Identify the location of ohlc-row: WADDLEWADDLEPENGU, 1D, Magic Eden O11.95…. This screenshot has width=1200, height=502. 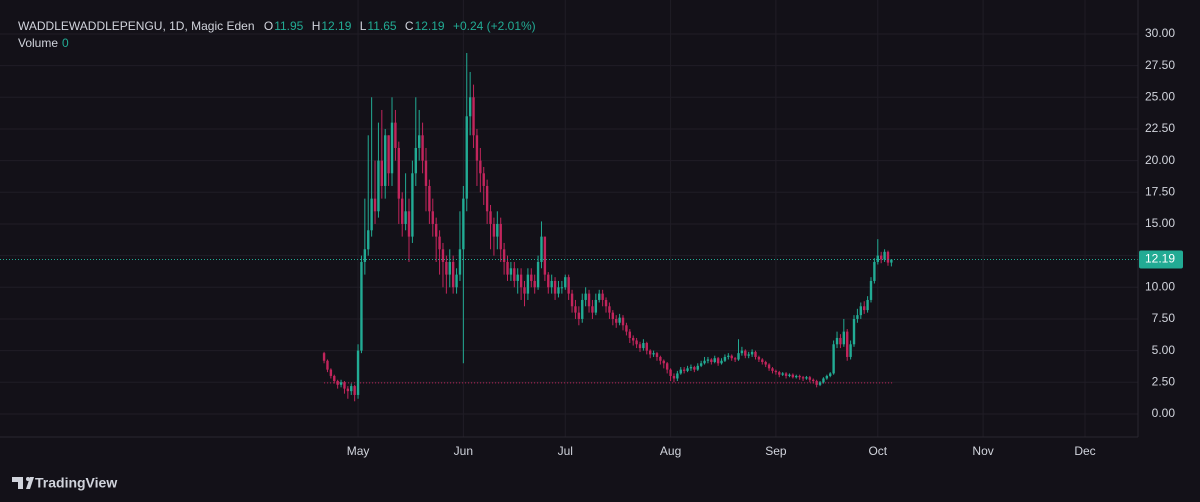
(279, 26).